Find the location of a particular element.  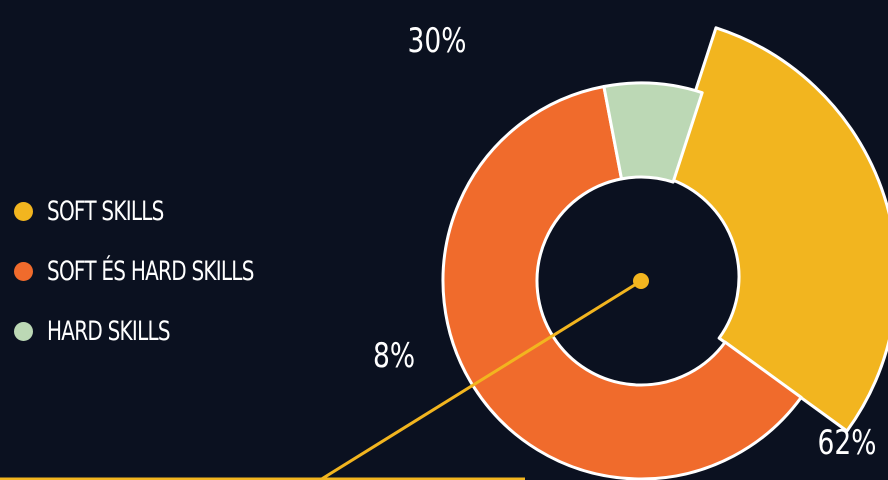

legend-label-soft-and-hard-skills: SOFT ÉS HARD SKILLS is located at coordinates (150, 271).